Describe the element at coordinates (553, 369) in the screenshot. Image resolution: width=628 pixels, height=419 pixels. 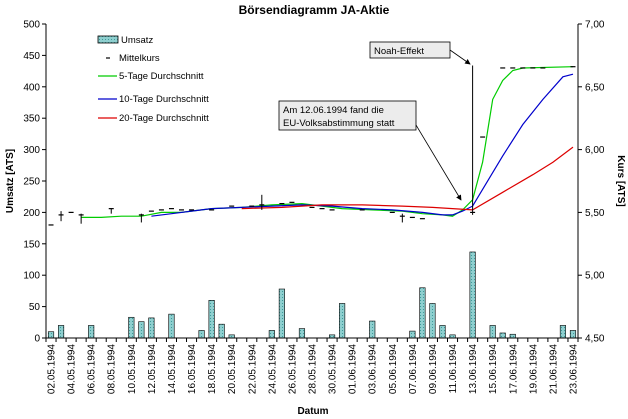
I see `x-tick-label: 21.06.1994` at that location.